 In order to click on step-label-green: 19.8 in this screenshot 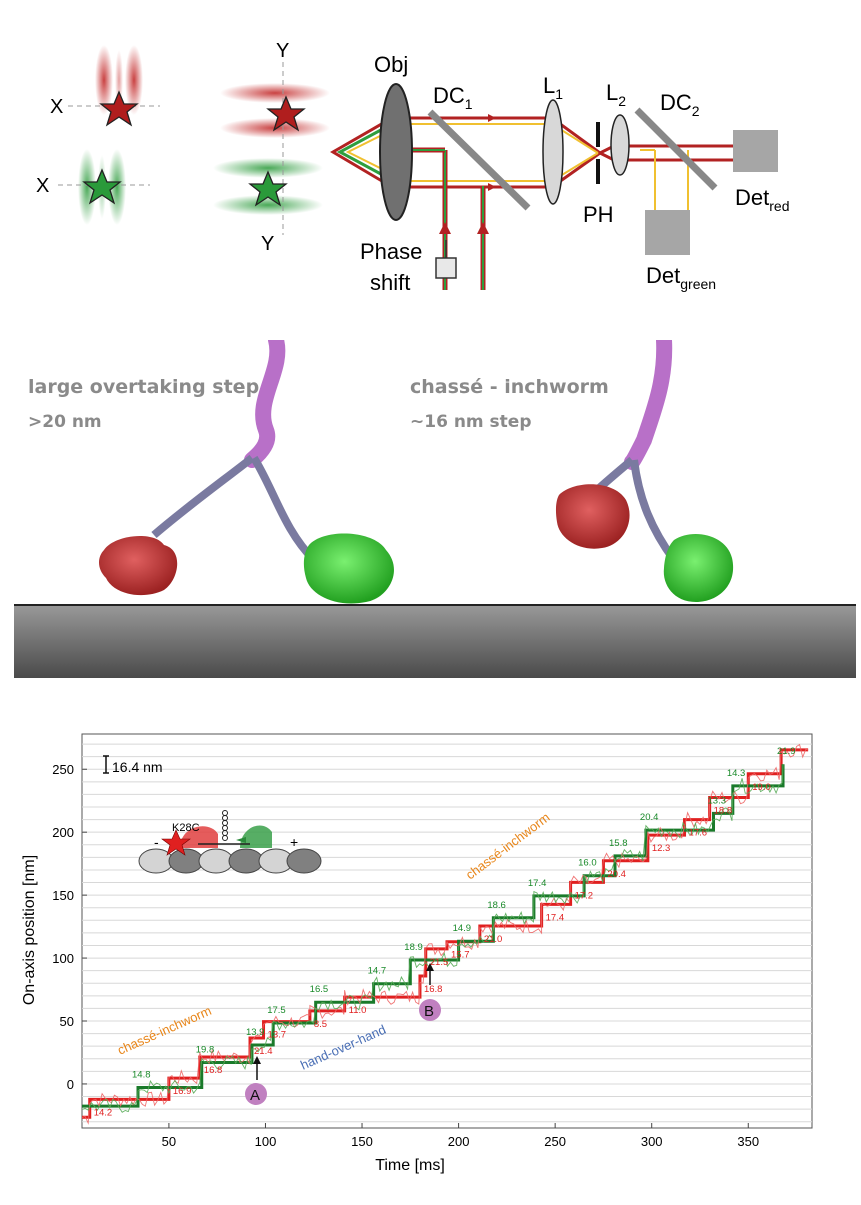, I will do `click(205, 1050)`.